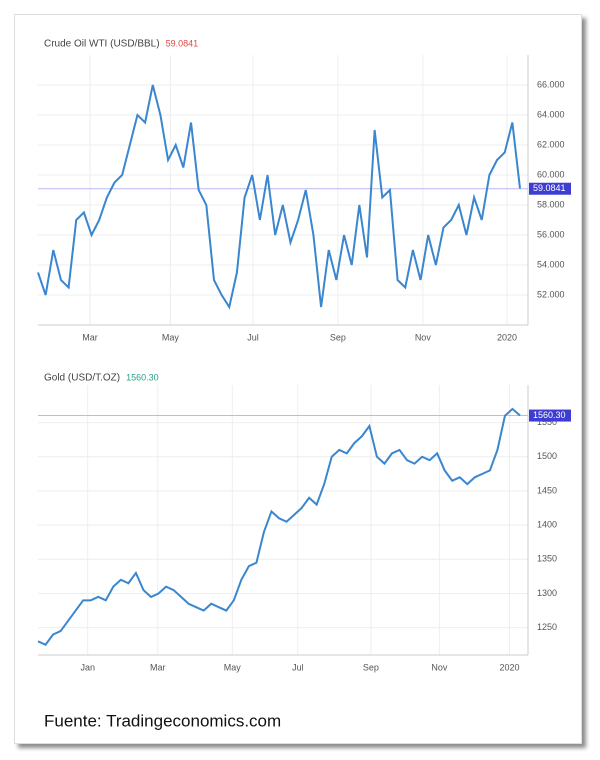  I want to click on y-tick-label: 64.000, so click(551, 114).